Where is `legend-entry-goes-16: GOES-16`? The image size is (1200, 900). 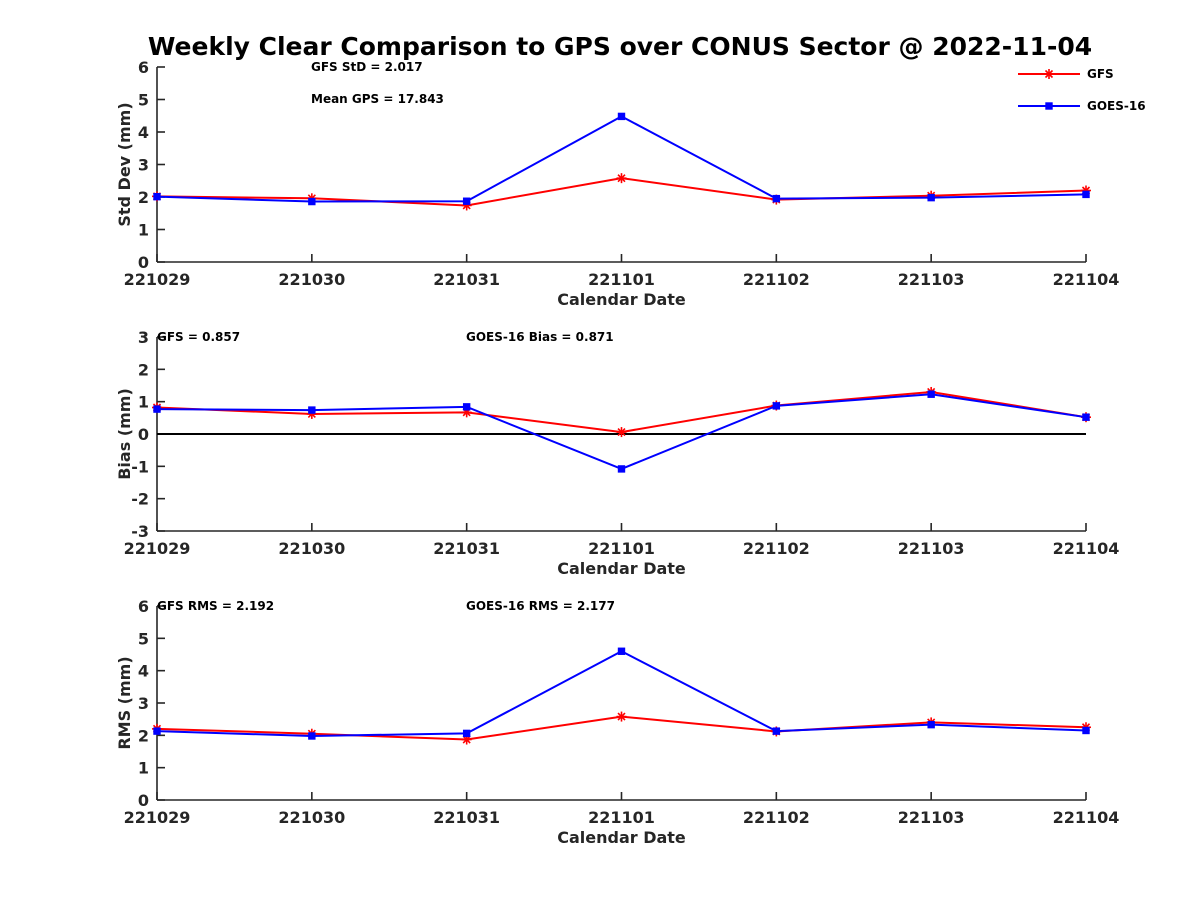
legend-entry-goes-16: GOES-16 is located at coordinates (1082, 106).